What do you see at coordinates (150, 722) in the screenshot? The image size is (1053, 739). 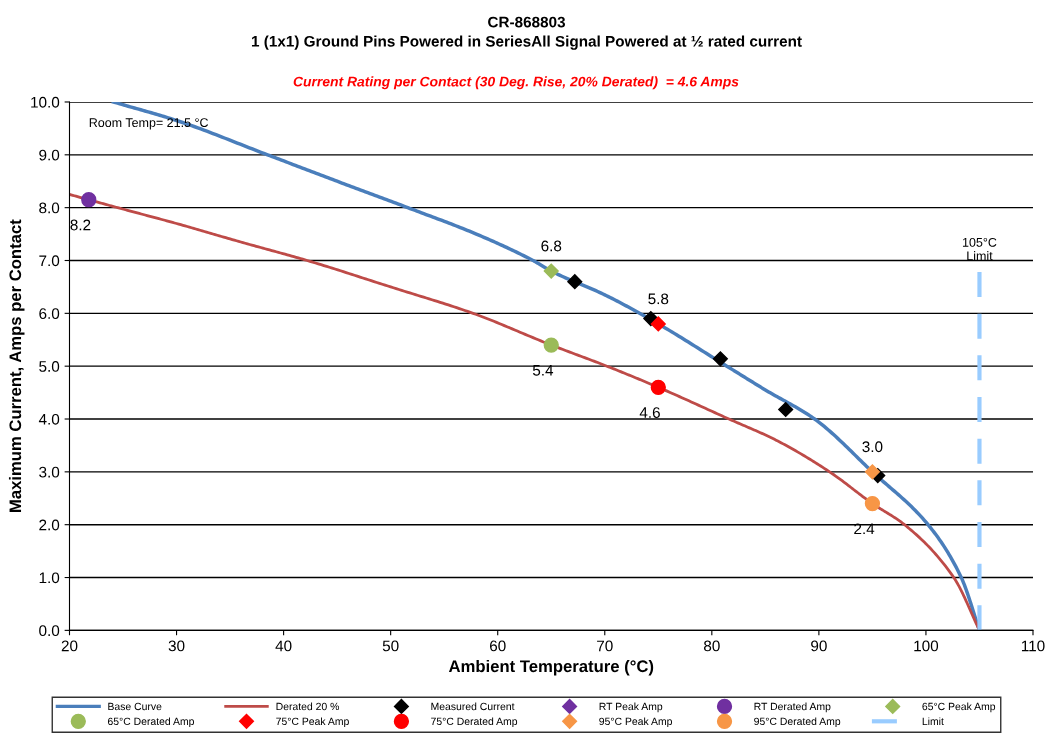 I see `legend-label: 65°C Derated Amp` at bounding box center [150, 722].